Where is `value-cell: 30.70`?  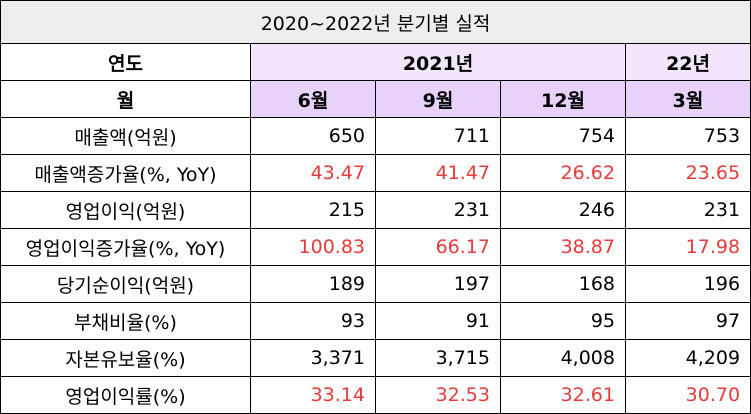 value-cell: 30.70 is located at coordinates (687, 395).